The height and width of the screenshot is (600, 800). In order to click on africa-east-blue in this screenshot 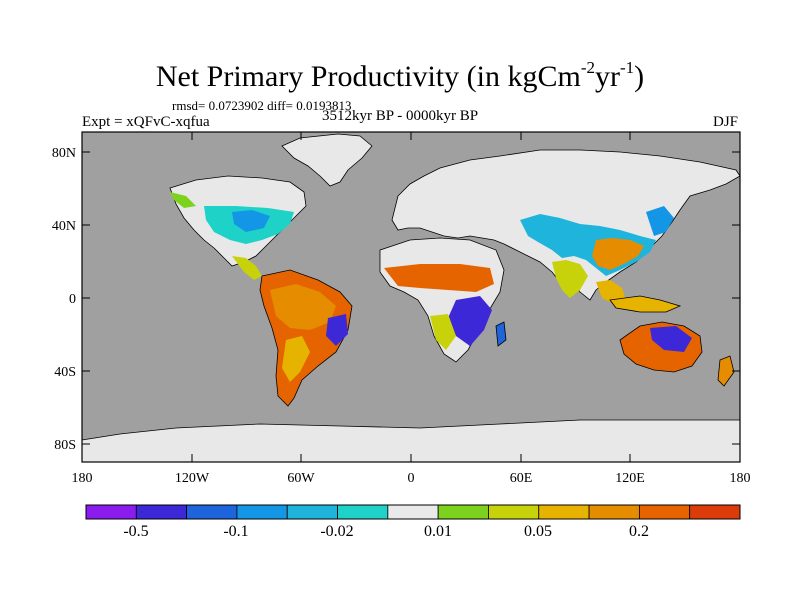, I will do `click(470, 321)`.